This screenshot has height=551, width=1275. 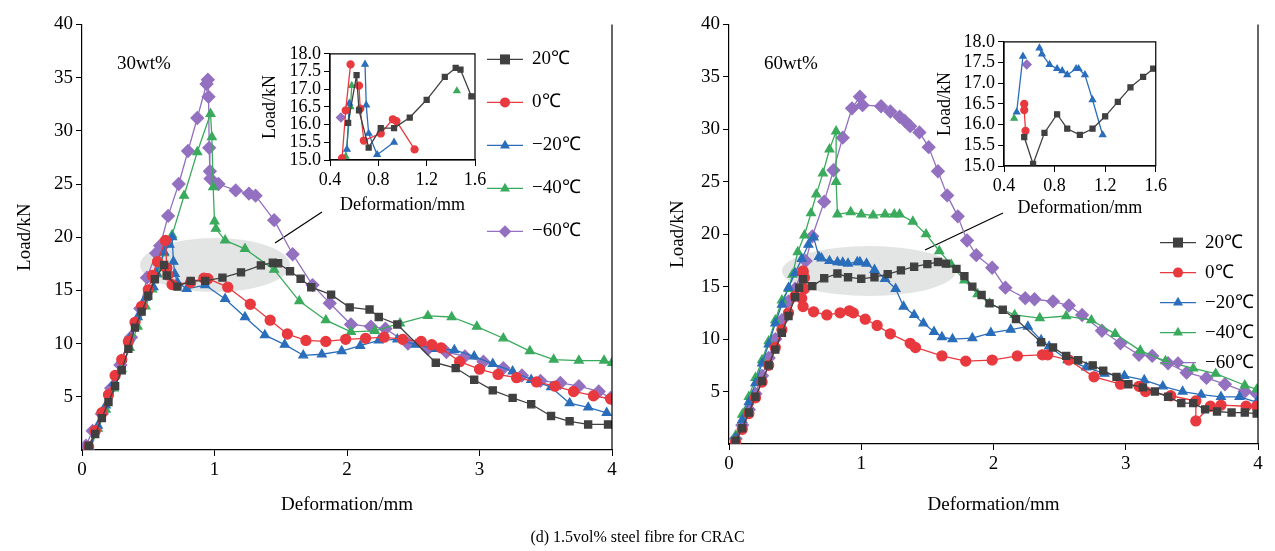 I want to click on y-tick-label: 15.5, so click(x=979, y=144).